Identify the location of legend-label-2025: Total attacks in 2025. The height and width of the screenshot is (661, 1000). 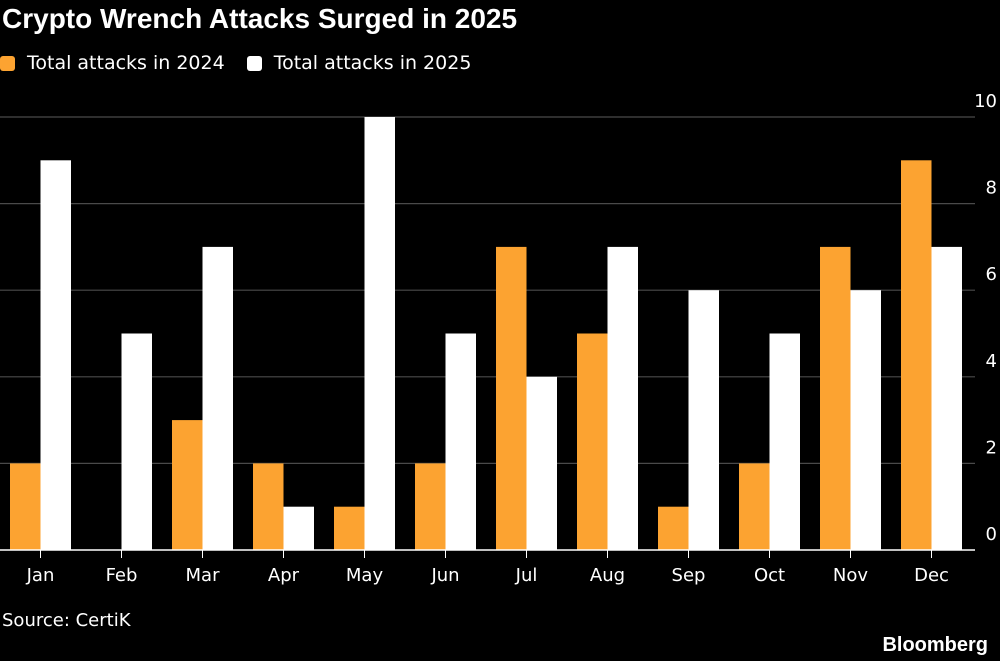
(372, 63).